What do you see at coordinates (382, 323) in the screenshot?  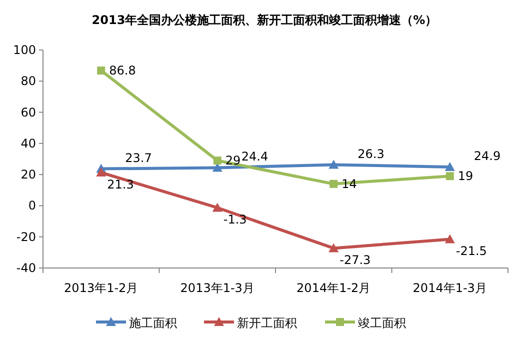 I see `legend-label: 竣工面积` at bounding box center [382, 323].